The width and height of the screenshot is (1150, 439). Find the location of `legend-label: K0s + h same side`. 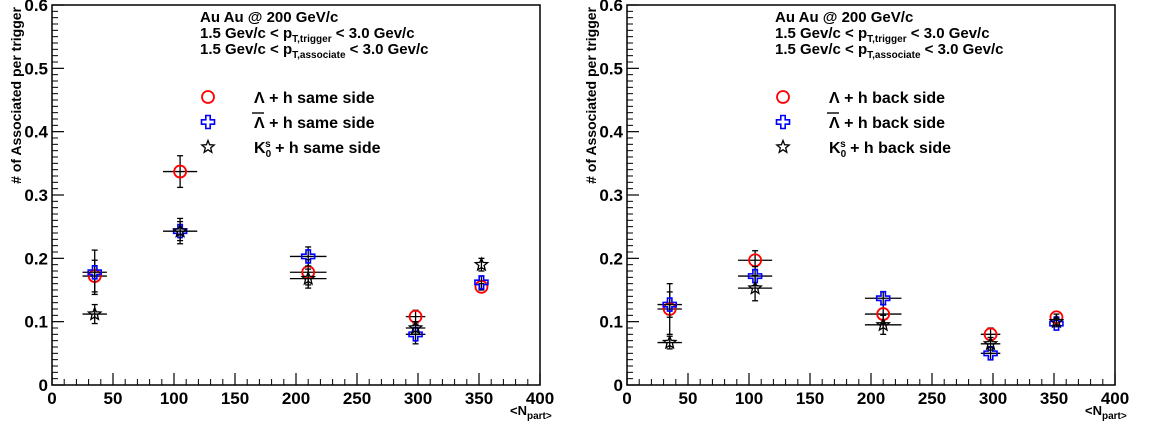

legend-label: K0s + h same side is located at coordinates (317, 149).